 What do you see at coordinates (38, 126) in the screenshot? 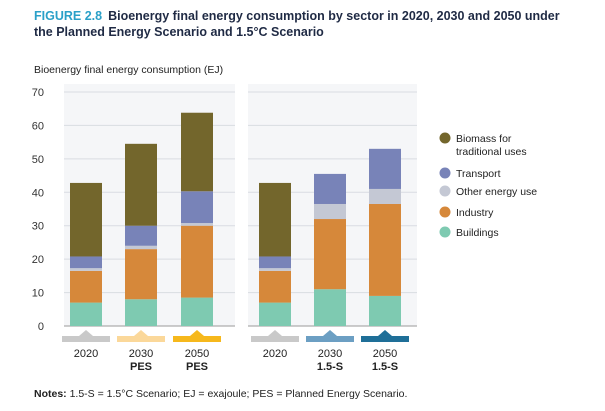
I see `y-tick-label: 60` at bounding box center [38, 126].